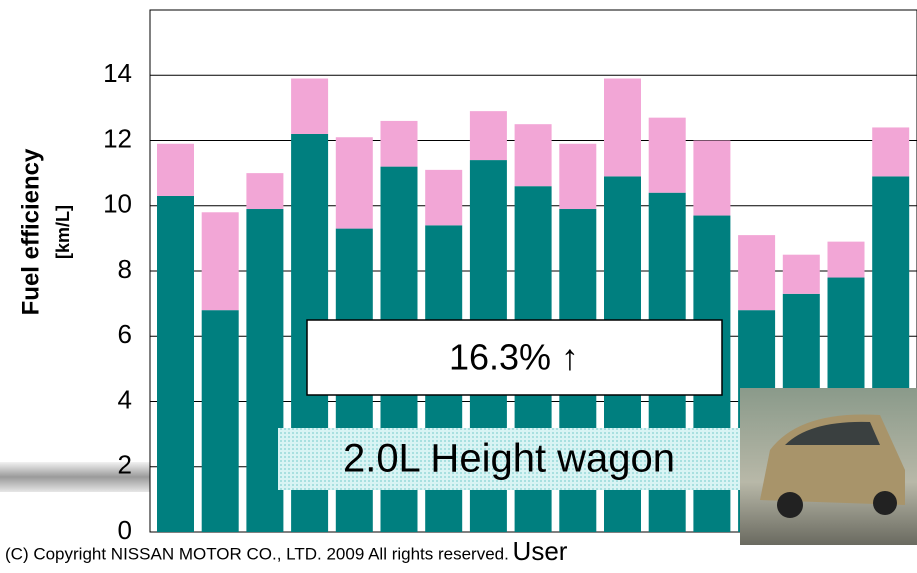  I want to click on y-tick-label: 2, so click(125, 465).